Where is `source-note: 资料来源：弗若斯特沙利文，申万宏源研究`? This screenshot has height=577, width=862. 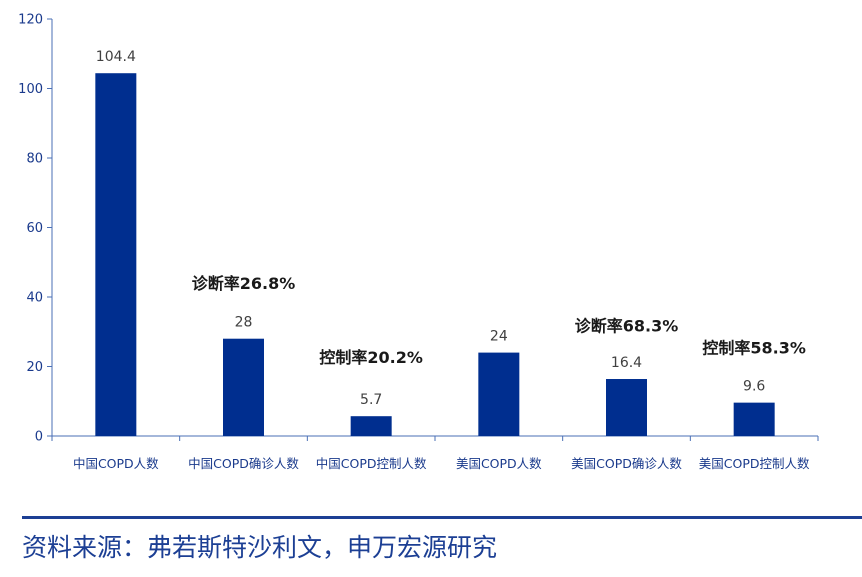
source-note: 资料来源：弗若斯特沙利文，申万宏源研究 is located at coordinates (260, 547).